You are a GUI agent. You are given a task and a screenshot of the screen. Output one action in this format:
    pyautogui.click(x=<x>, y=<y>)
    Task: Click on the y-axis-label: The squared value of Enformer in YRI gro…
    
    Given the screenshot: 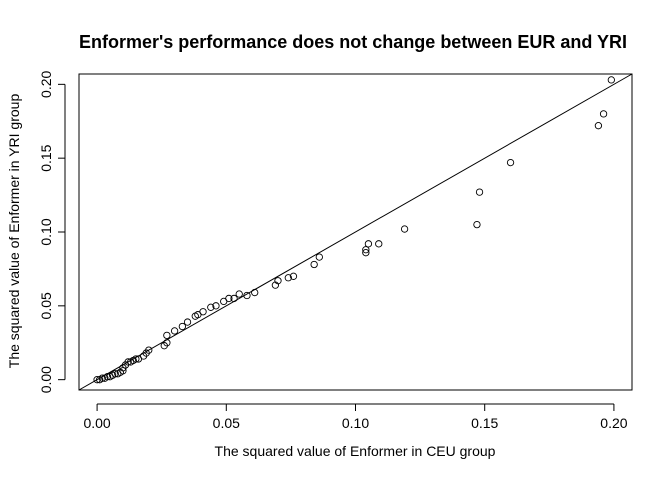 What is the action you would take?
    pyautogui.click(x=14, y=231)
    